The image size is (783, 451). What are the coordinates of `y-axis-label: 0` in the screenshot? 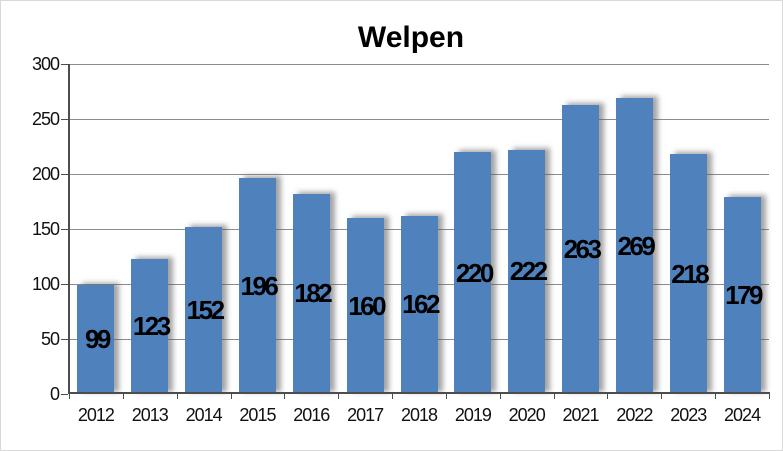 It's located at (54, 394).